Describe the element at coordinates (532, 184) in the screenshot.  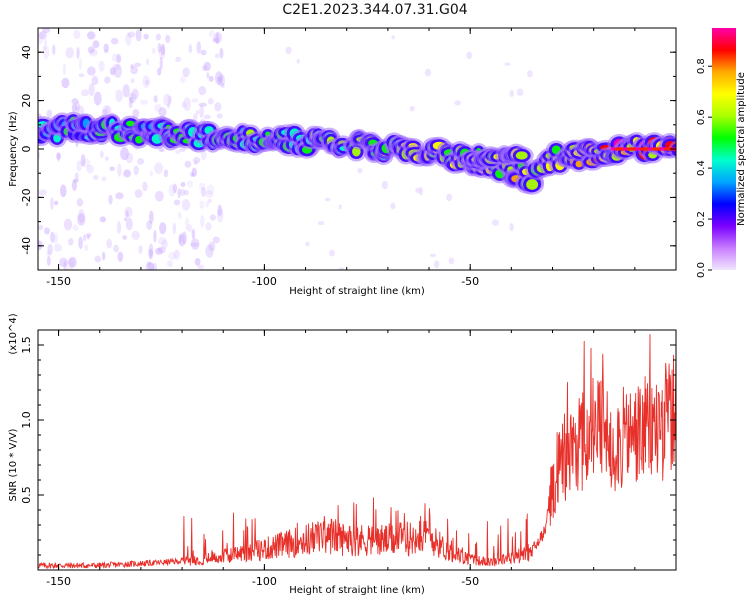
I see `ridge-core` at that location.